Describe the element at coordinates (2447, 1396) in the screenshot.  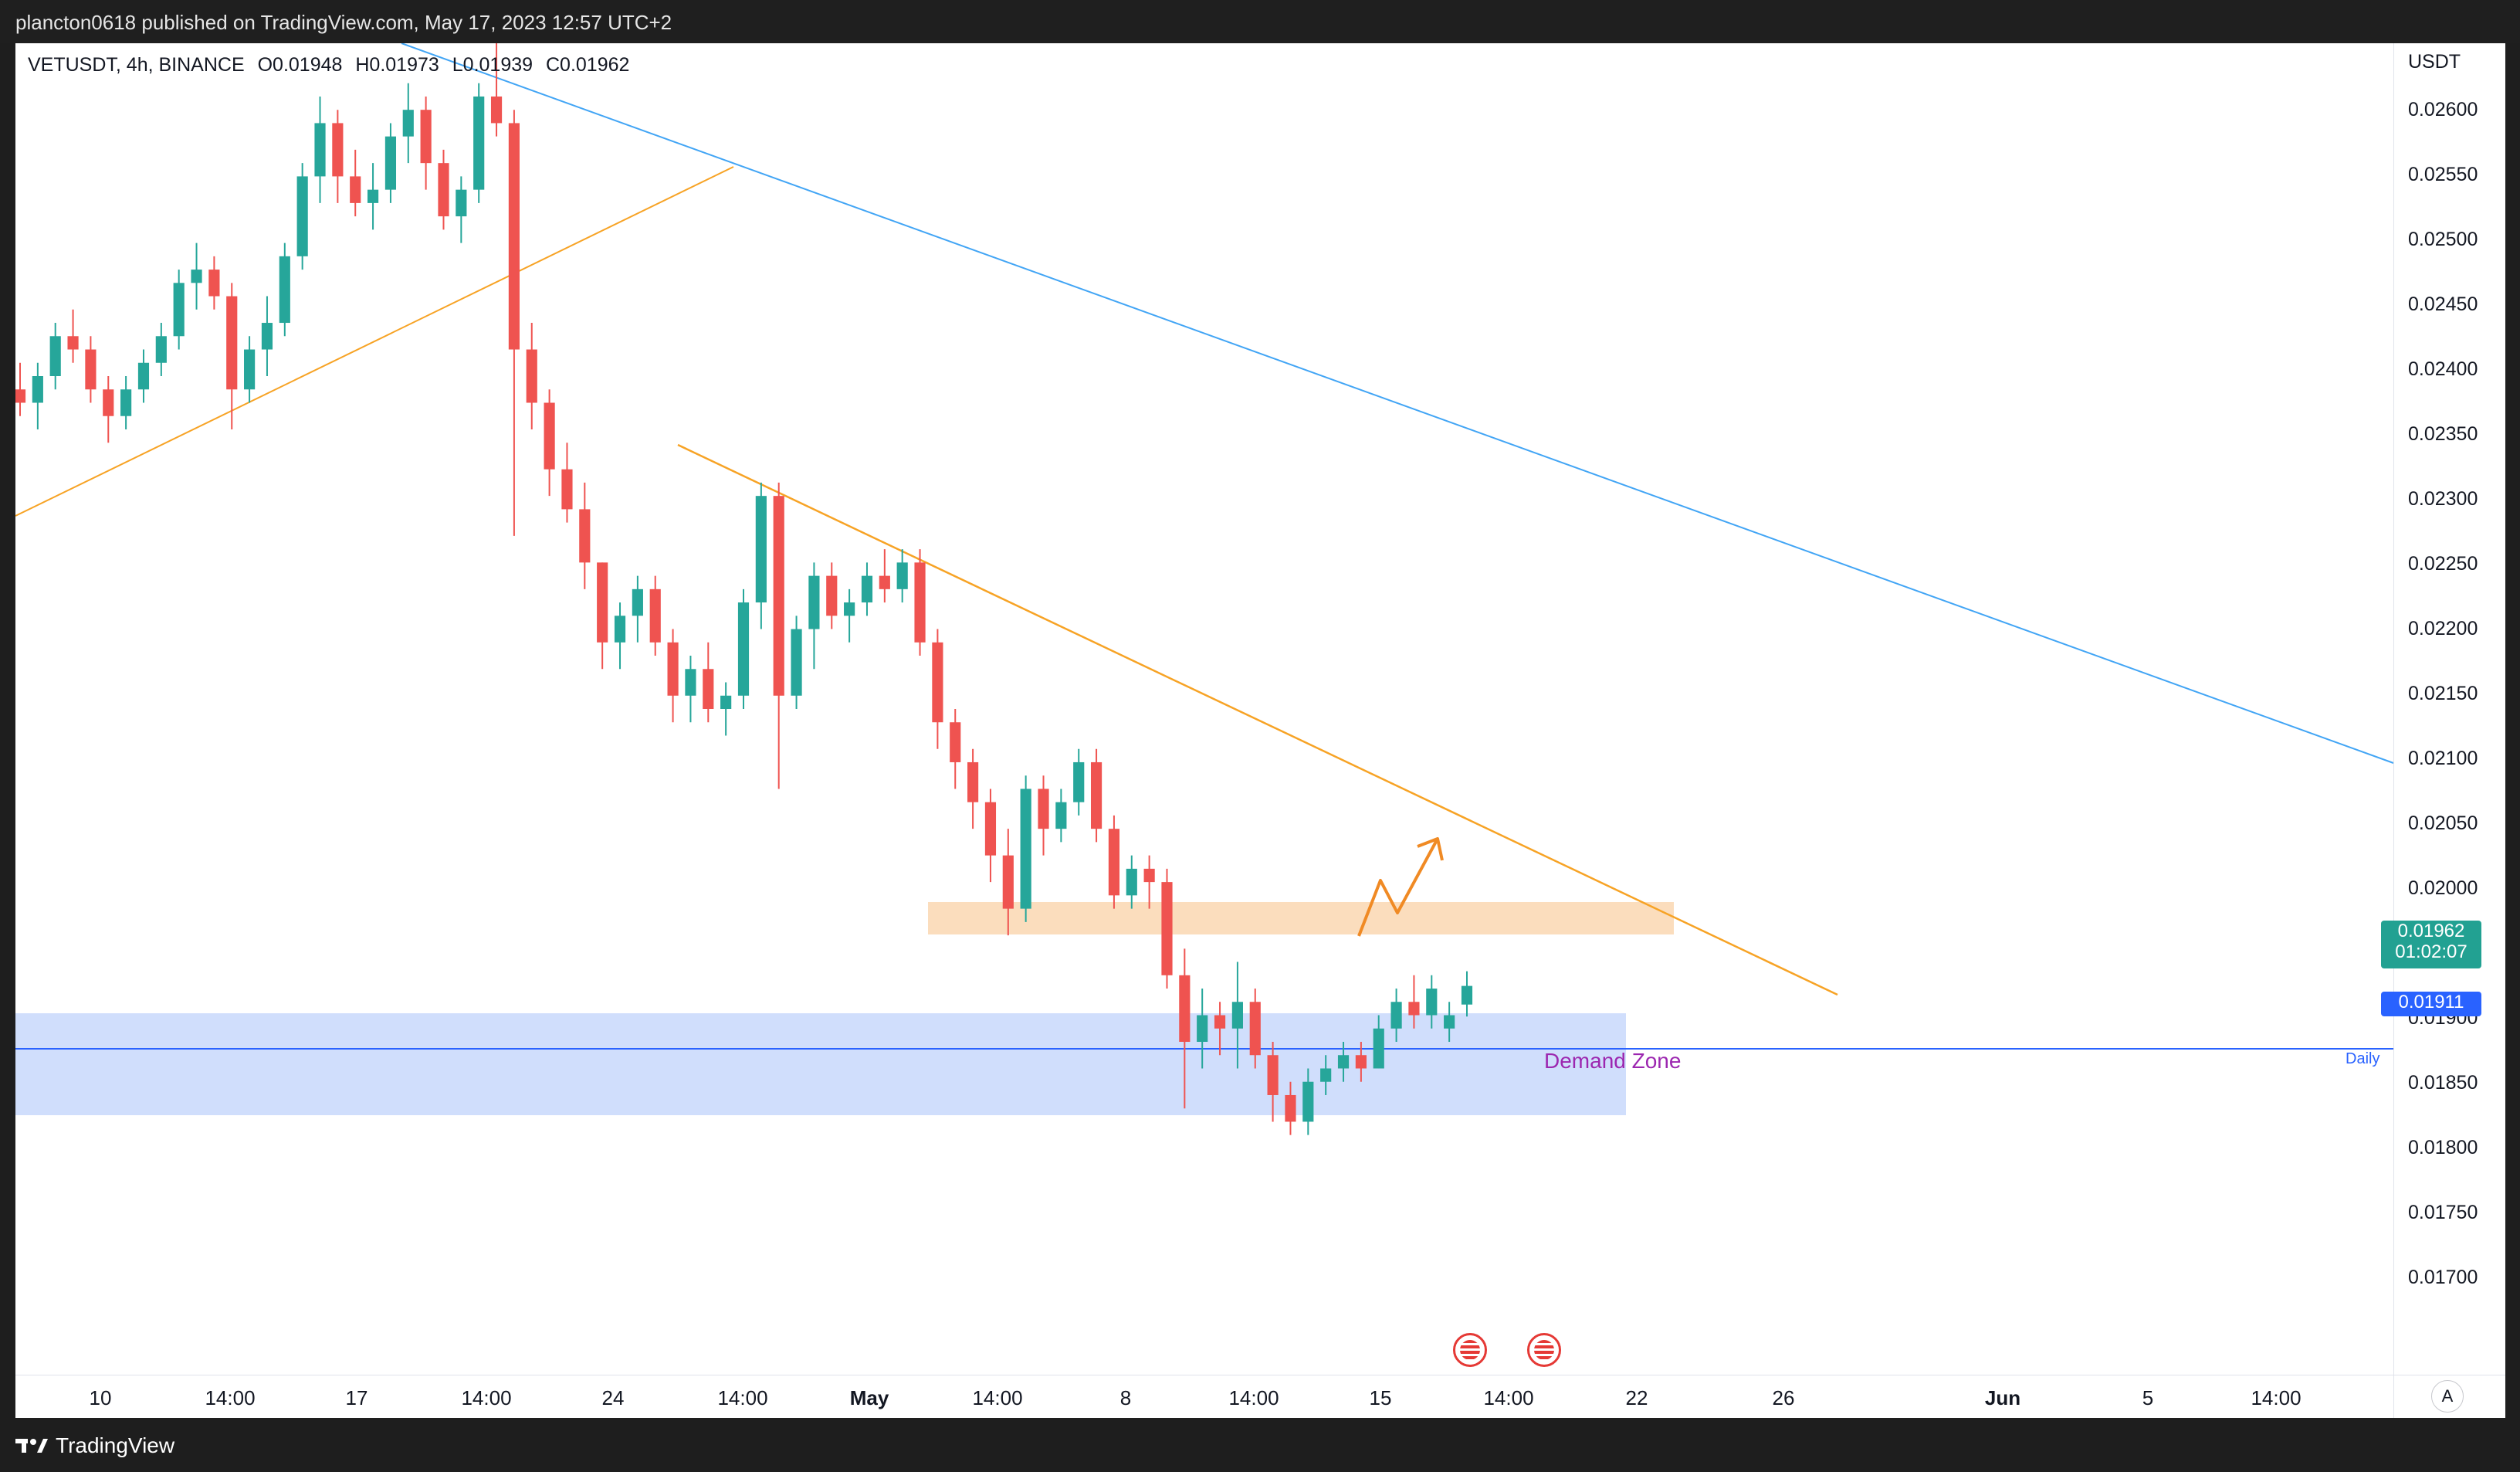
I see `auto-scale-button: A` at that location.